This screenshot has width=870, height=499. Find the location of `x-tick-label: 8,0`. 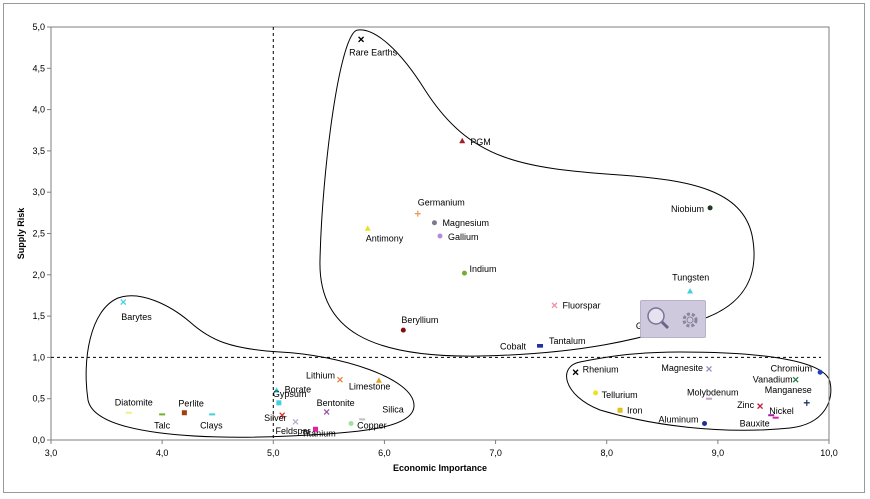

x-tick-label: 8,0 is located at coordinates (606, 453).